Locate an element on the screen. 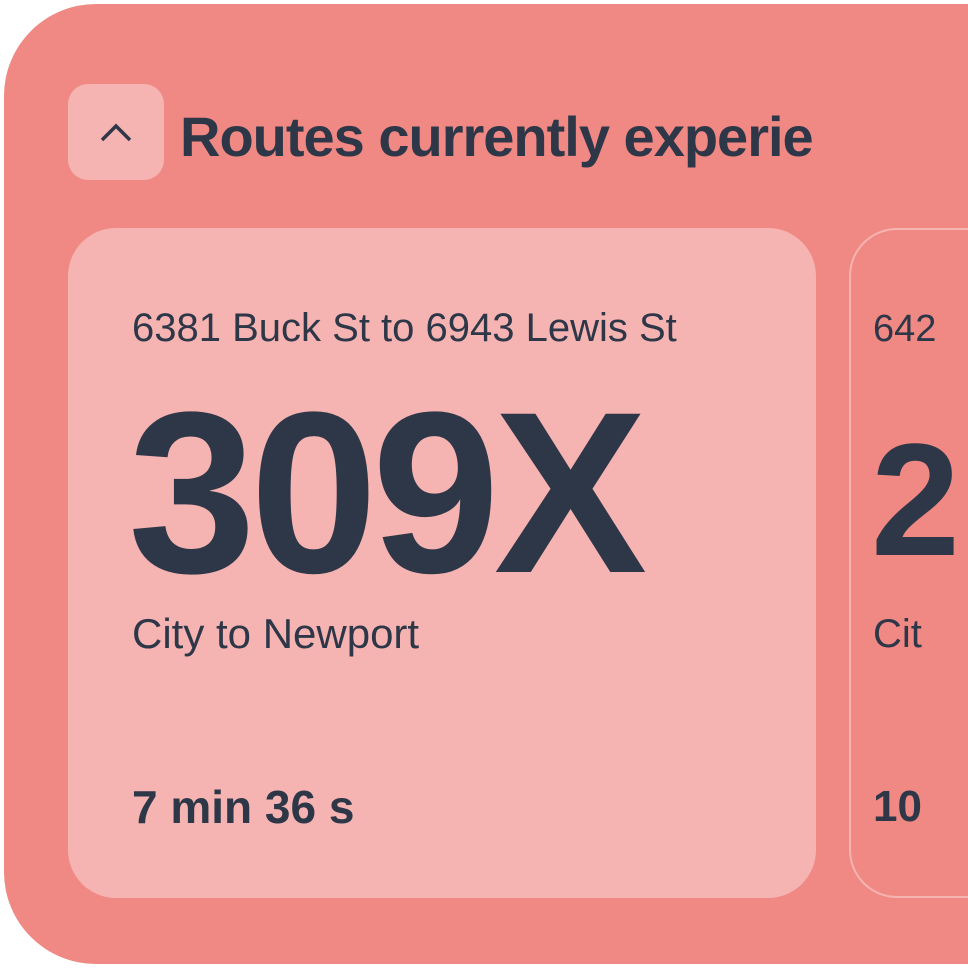 This screenshot has width=968, height=968. route-delay: 10 is located at coordinates (897, 806).